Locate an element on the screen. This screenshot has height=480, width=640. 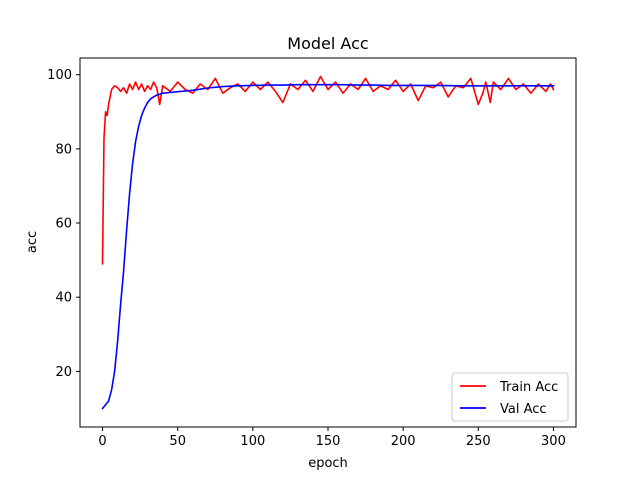
y-tick-label: 80 is located at coordinates (63, 149).